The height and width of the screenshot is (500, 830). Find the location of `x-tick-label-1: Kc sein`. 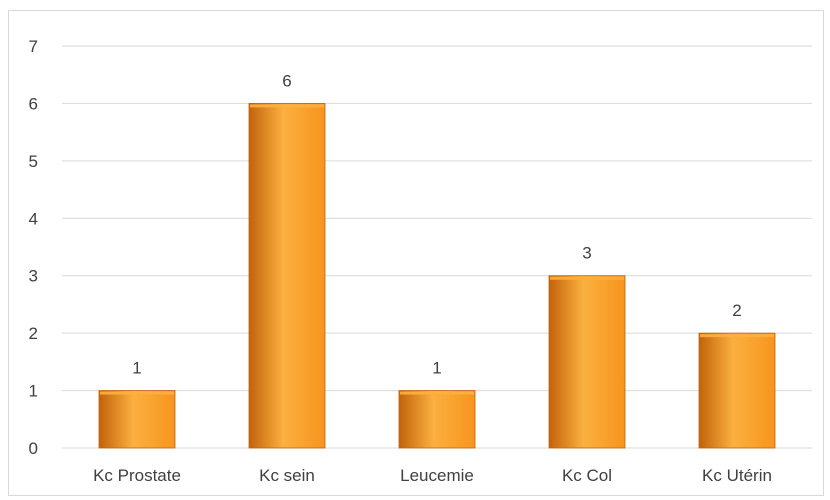

x-tick-label-1: Kc sein is located at coordinates (287, 475).